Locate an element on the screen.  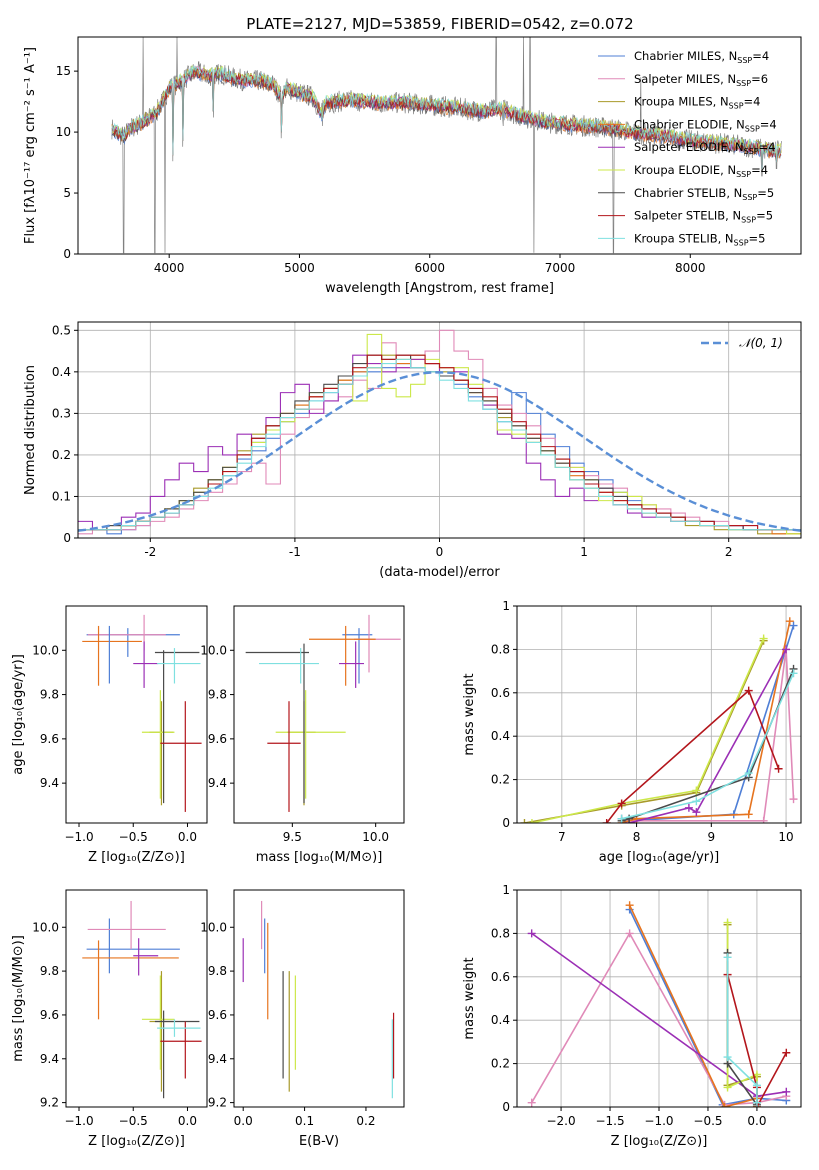
legend-suffix: =6 is located at coordinates (759, 79).